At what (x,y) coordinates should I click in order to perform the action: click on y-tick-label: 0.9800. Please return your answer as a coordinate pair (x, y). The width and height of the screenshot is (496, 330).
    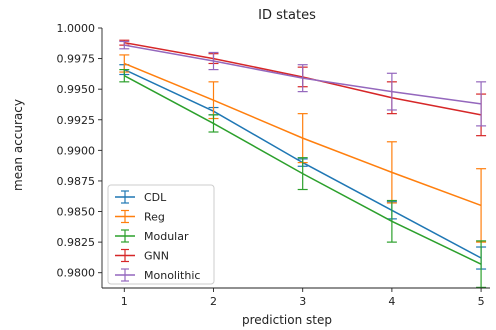
    Looking at the image, I should click on (76, 273).